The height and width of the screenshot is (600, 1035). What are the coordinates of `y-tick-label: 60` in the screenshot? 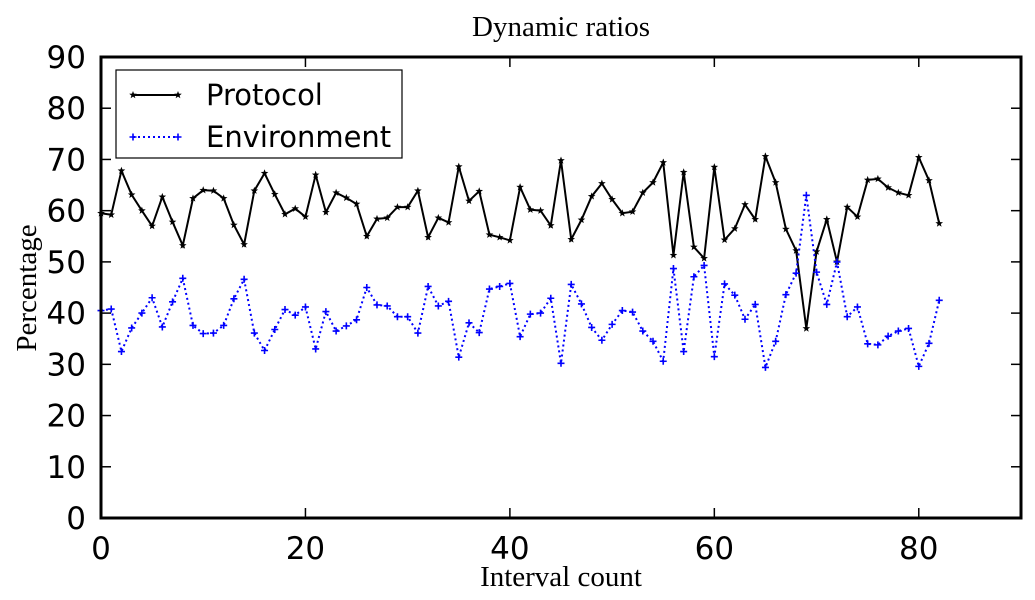 It's located at (66, 212).